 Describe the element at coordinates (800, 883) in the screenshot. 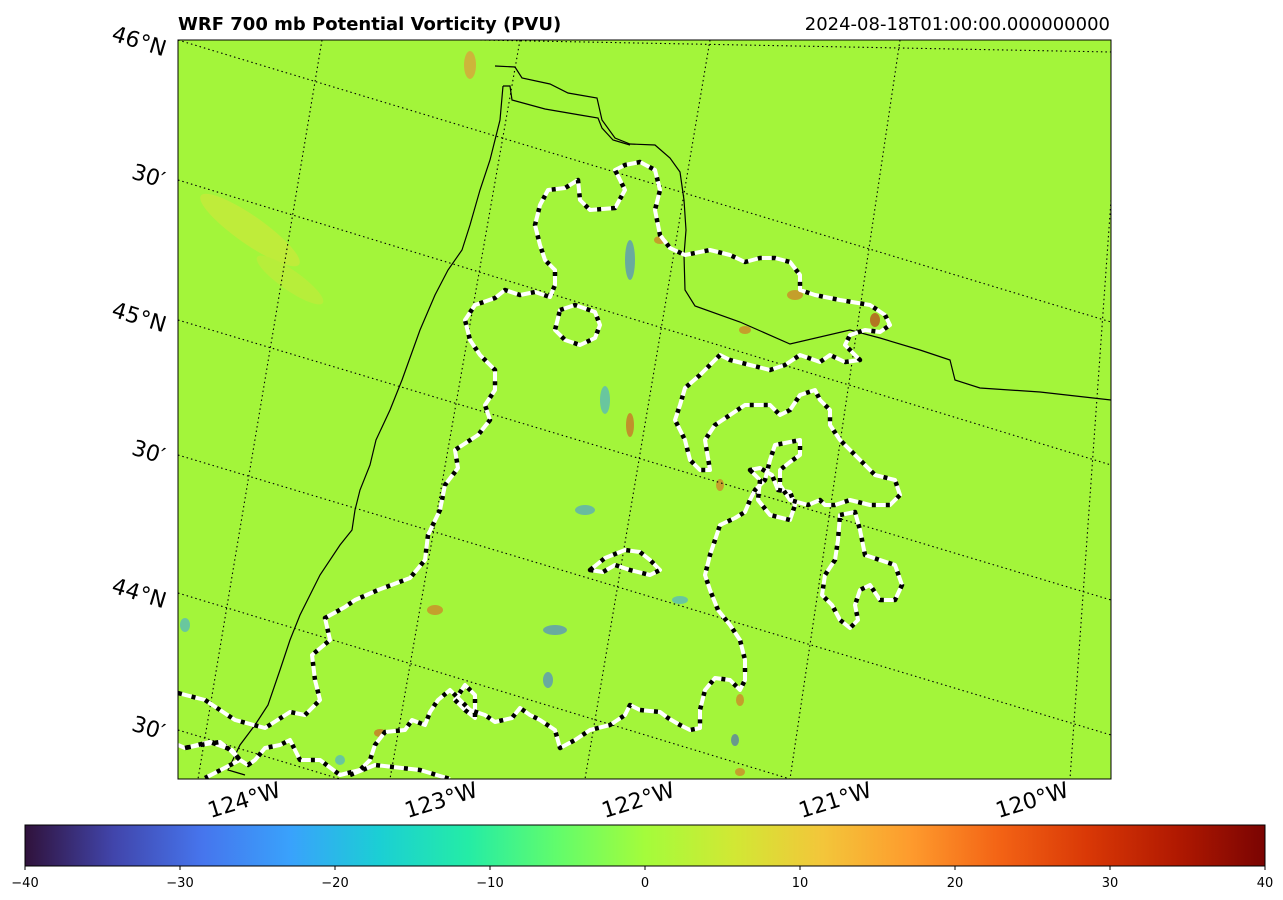

I see `colorbar-tick-label: 10` at that location.